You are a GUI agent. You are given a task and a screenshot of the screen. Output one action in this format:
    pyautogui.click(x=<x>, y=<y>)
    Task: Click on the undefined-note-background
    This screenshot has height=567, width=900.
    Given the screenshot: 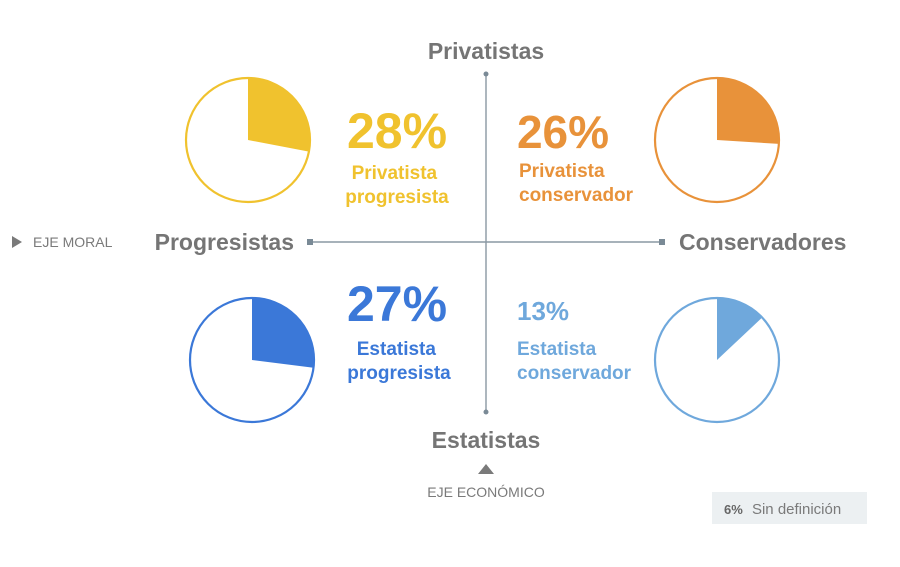 What is the action you would take?
    pyautogui.click(x=789, y=508)
    